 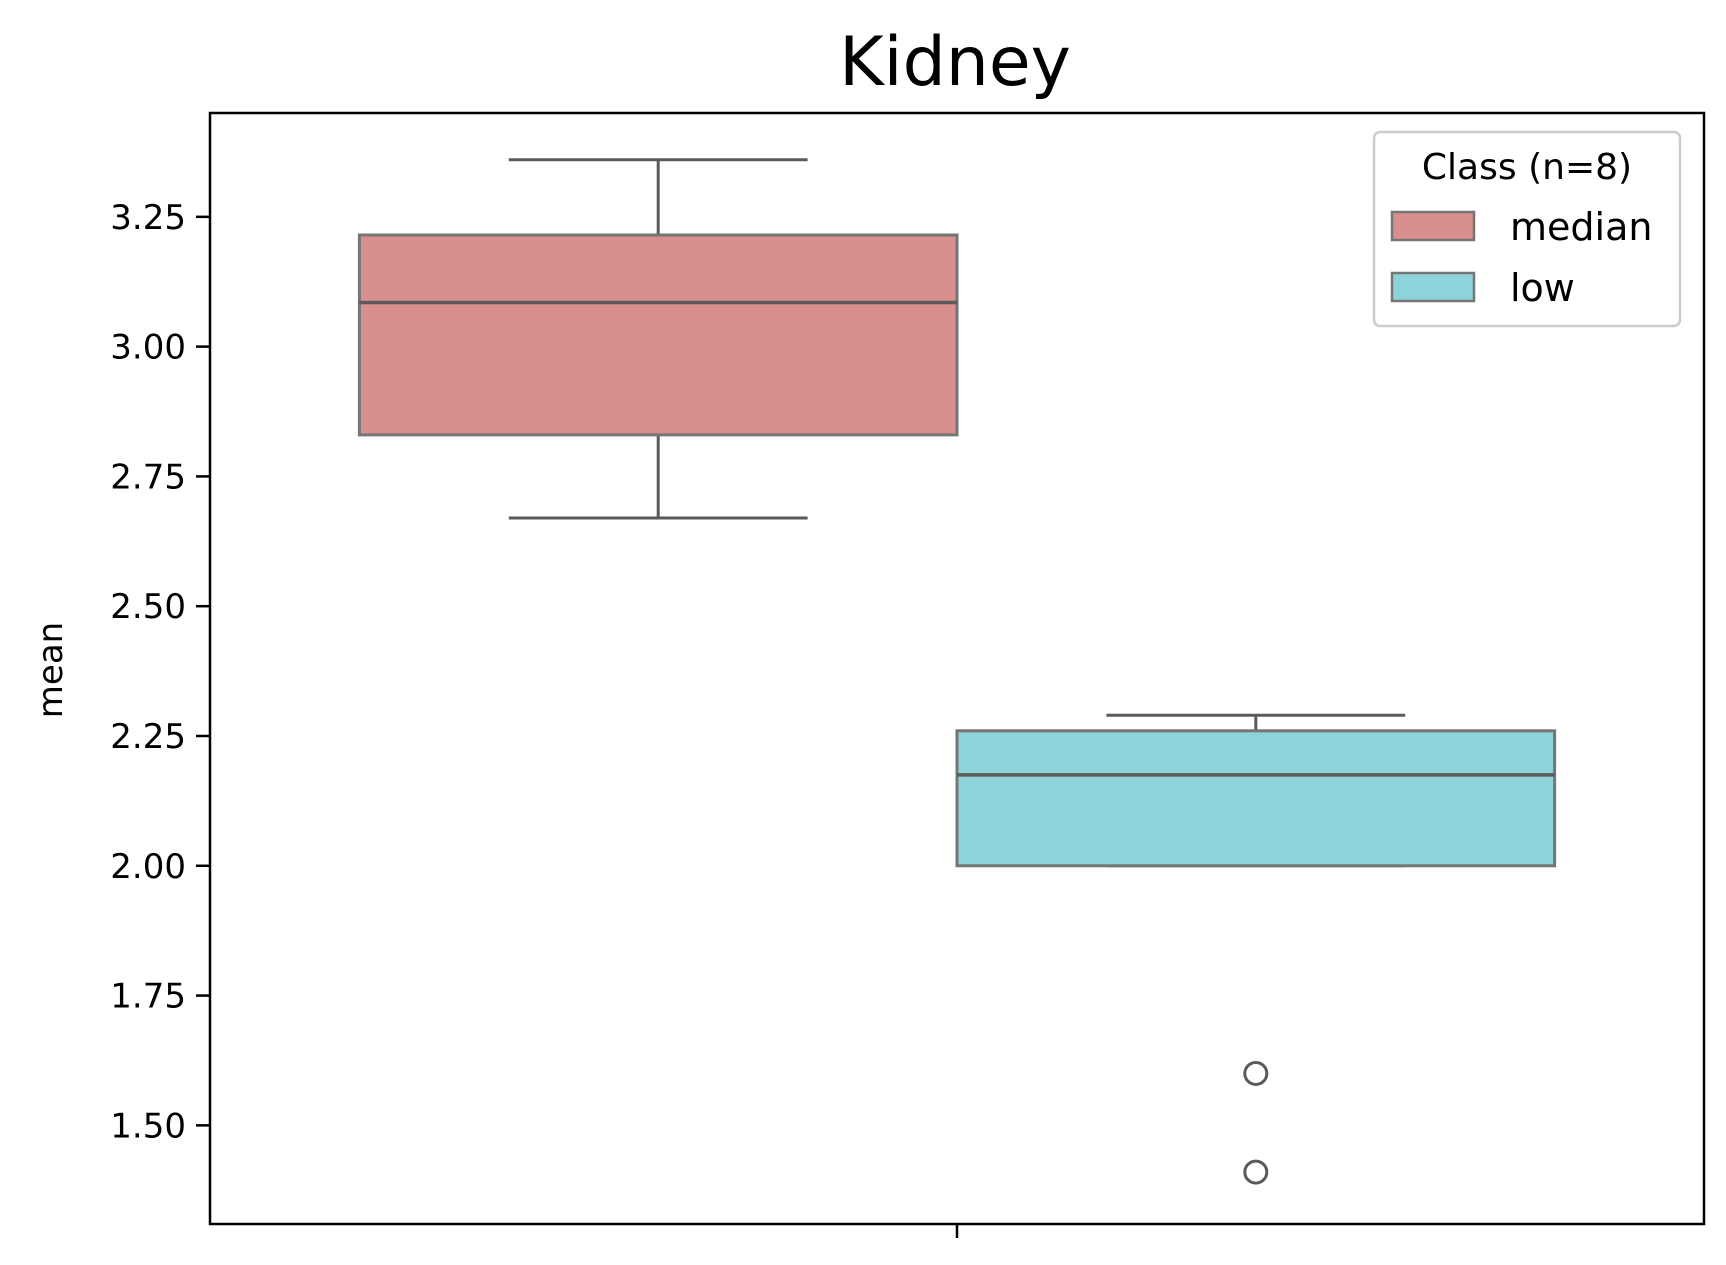 I want to click on legend-title: Class (n=8), so click(x=1527, y=167).